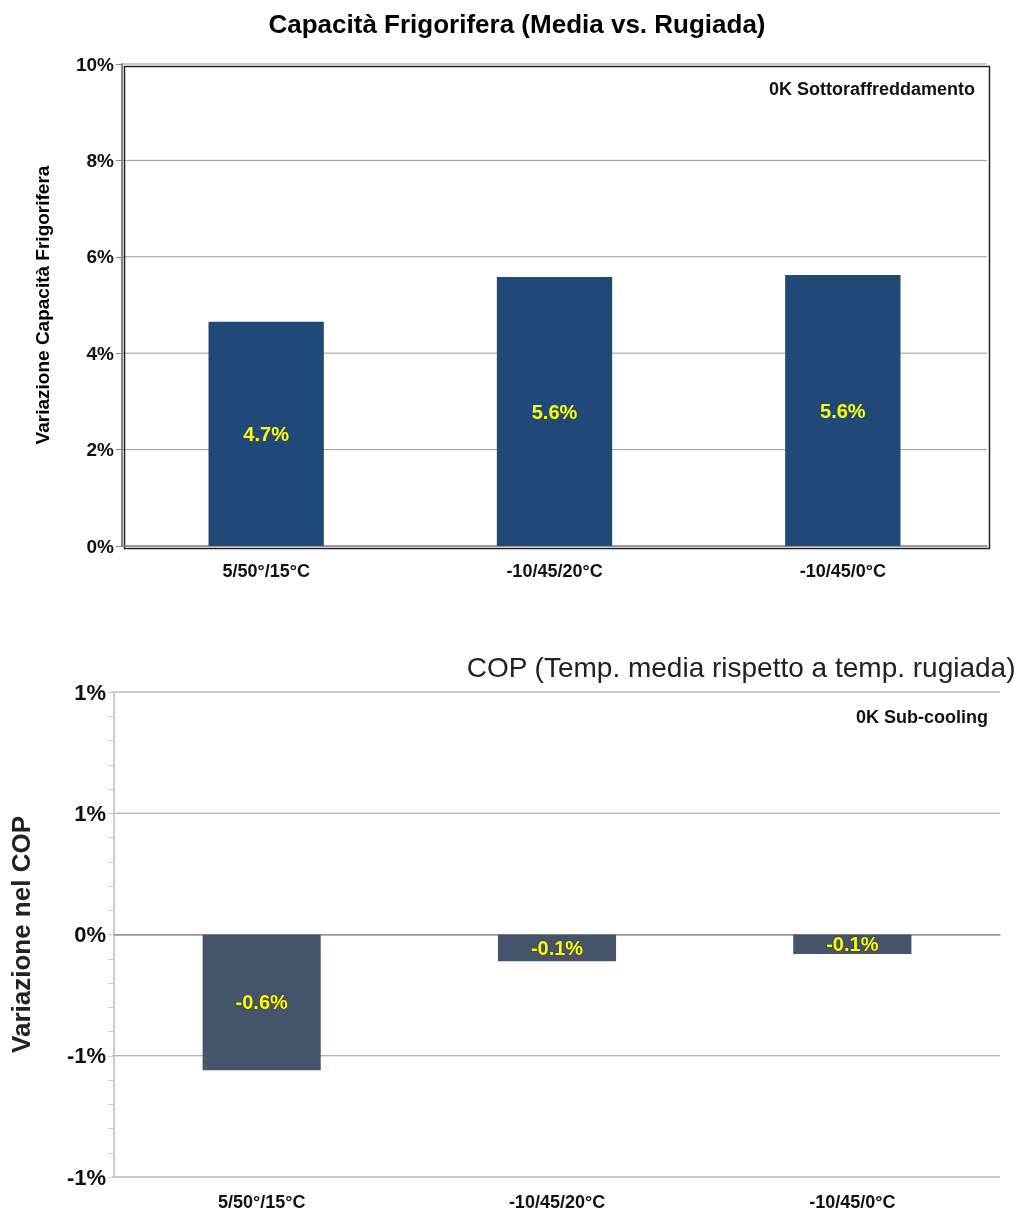  Describe the element at coordinates (100, 160) in the screenshot. I see `y-tick-label: 8%` at that location.